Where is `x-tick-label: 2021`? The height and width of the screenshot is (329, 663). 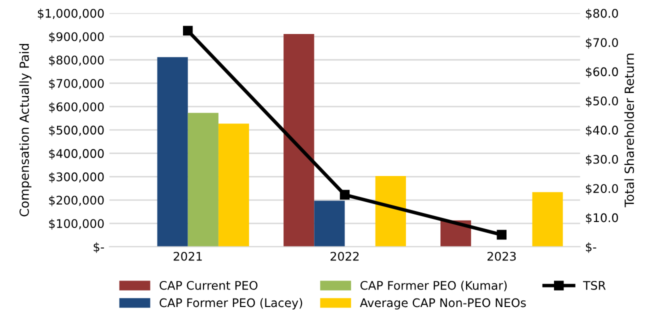
x-tick-label: 2021 is located at coordinates (188, 256).